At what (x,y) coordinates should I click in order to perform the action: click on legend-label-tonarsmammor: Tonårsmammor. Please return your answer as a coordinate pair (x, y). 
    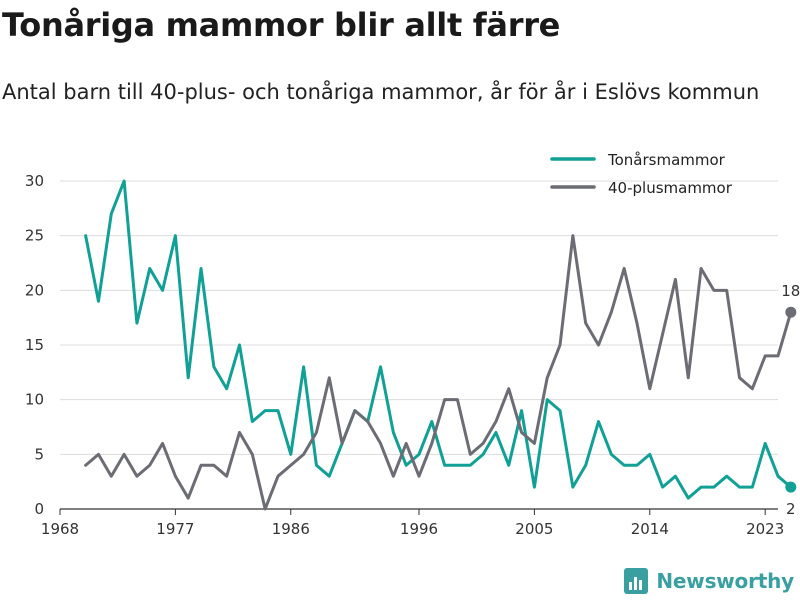
    Looking at the image, I should click on (666, 160).